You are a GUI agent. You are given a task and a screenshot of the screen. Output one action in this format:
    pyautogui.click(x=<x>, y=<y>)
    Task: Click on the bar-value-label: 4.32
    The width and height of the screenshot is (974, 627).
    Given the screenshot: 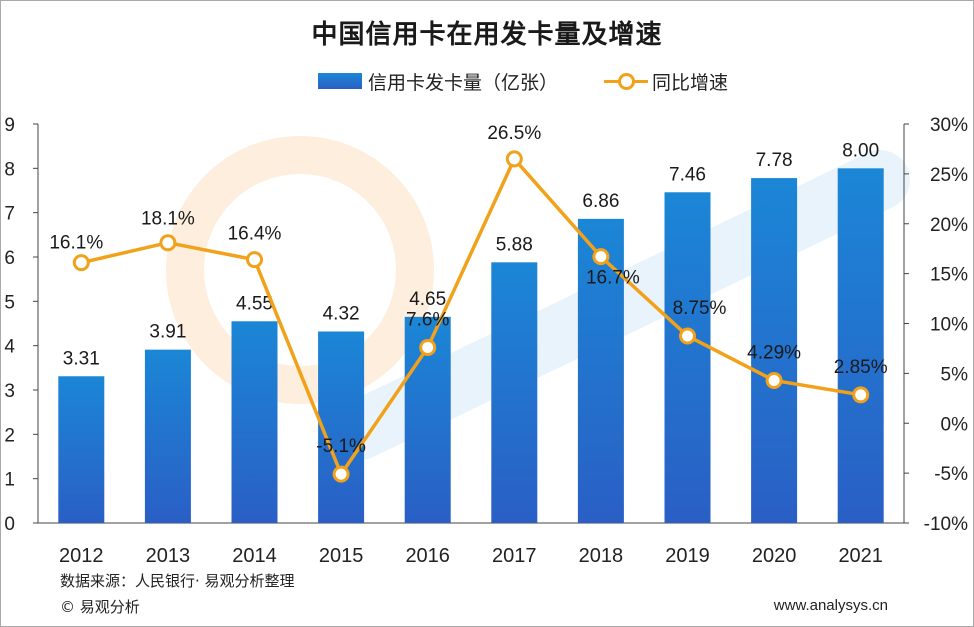 What is the action you would take?
    pyautogui.click(x=341, y=313)
    